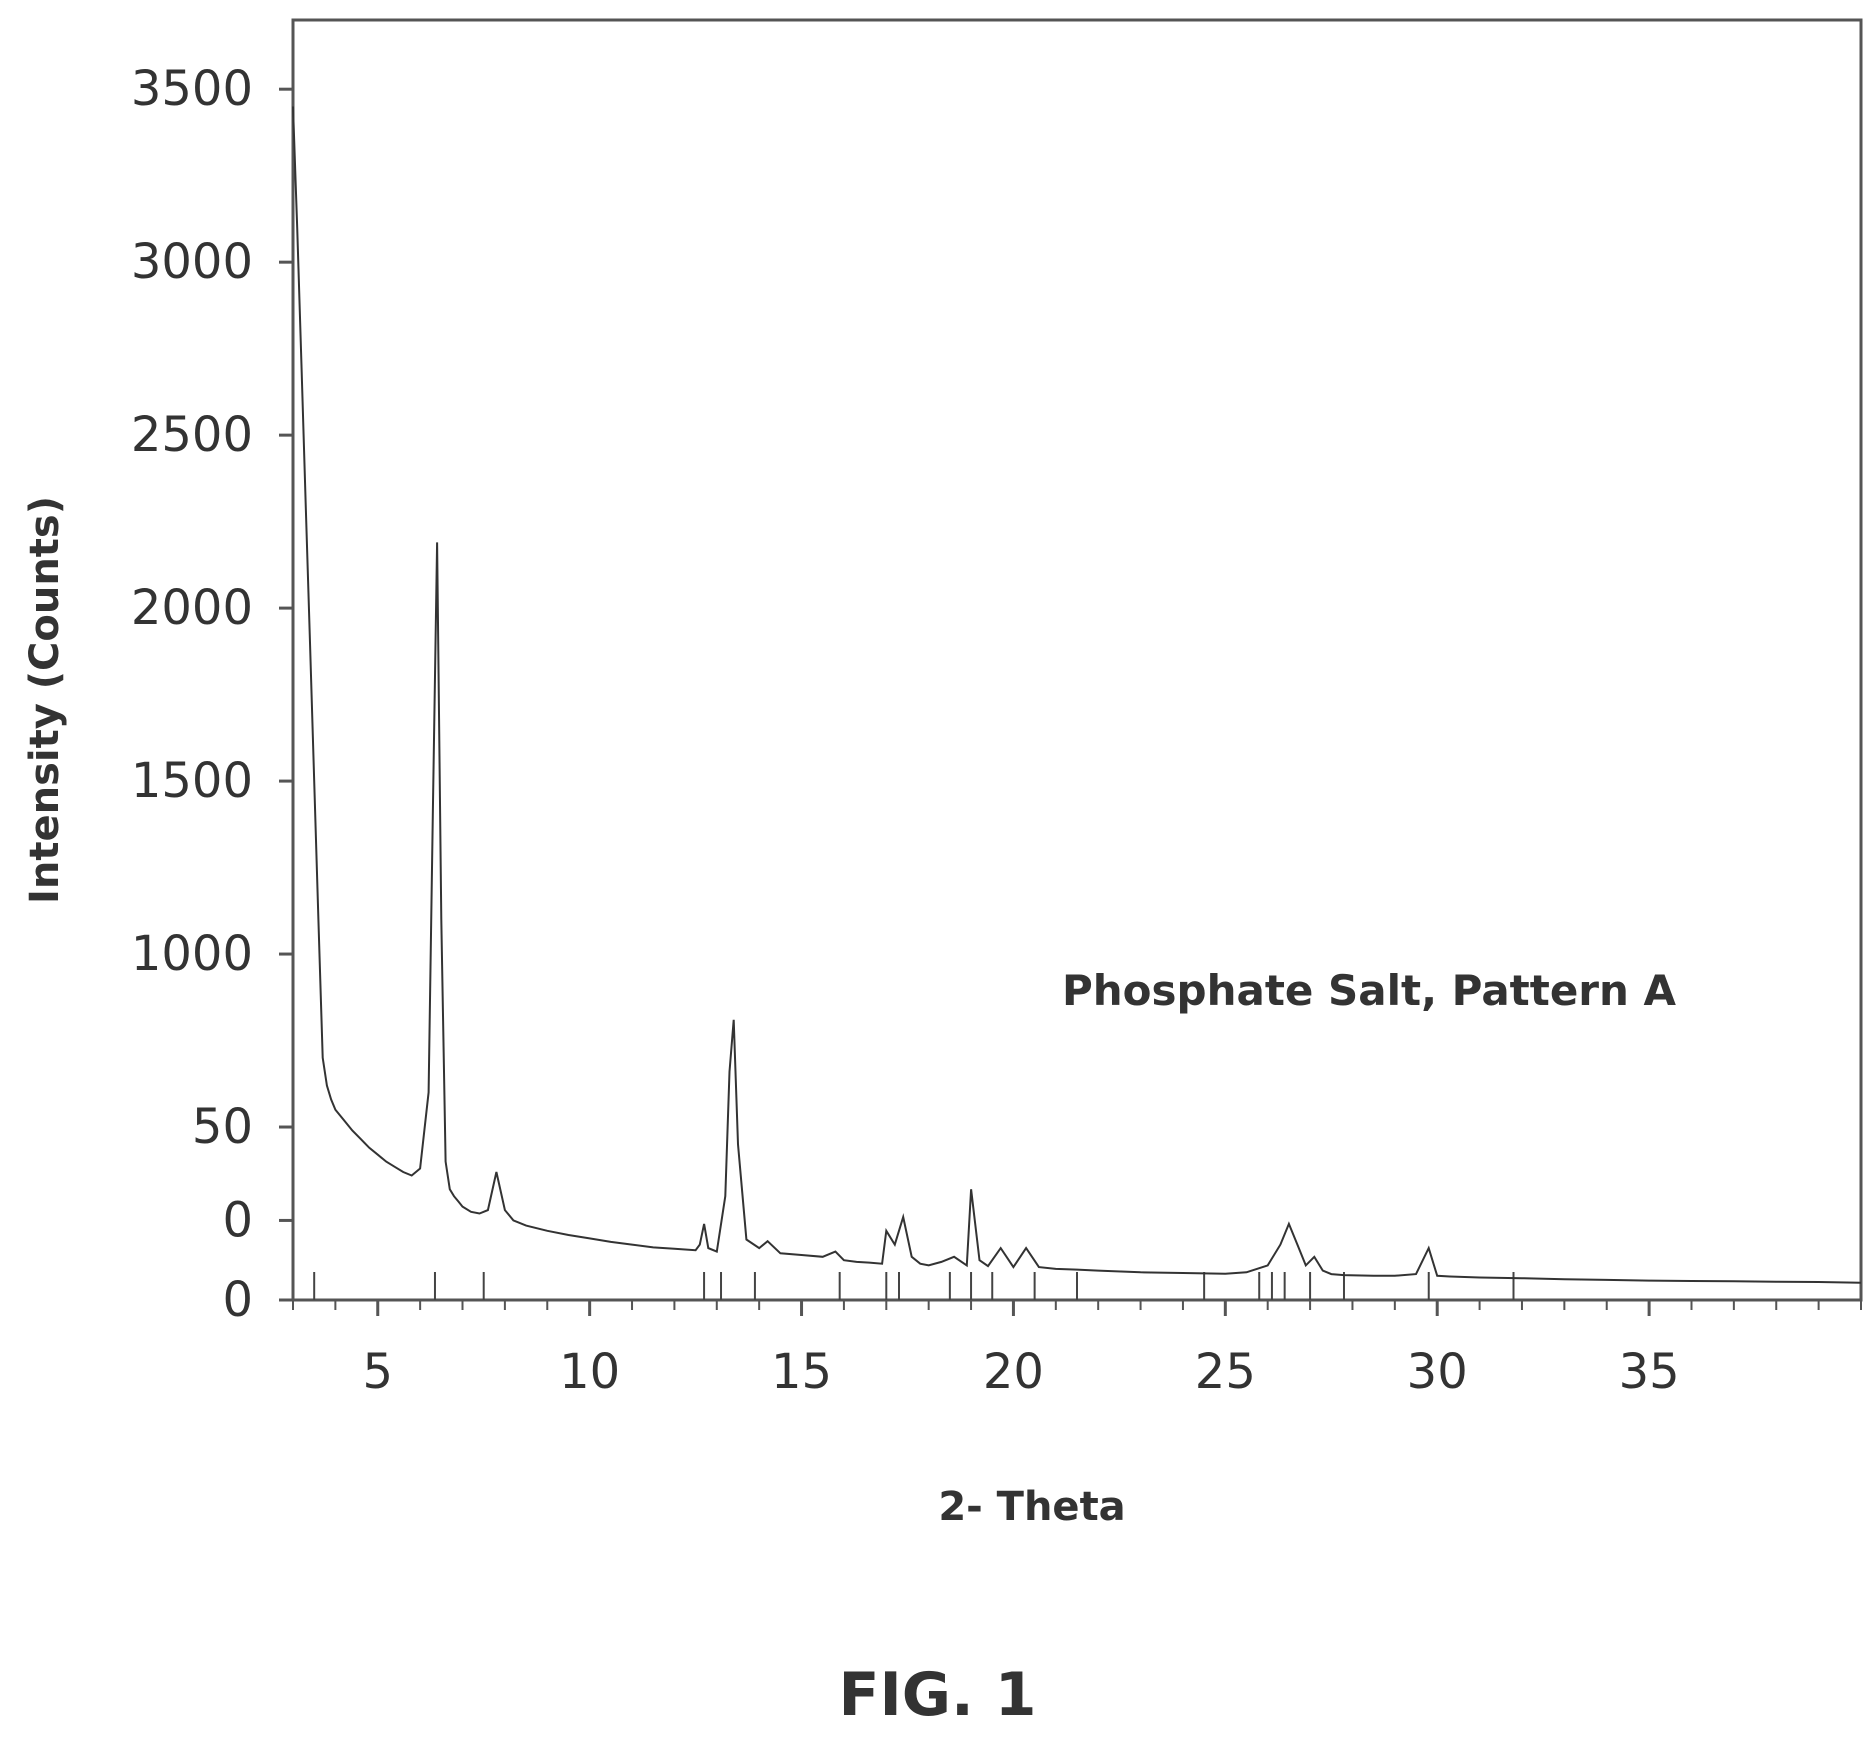 The width and height of the screenshot is (1875, 1750). I want to click on y-tick-label: 2500, so click(192, 435).